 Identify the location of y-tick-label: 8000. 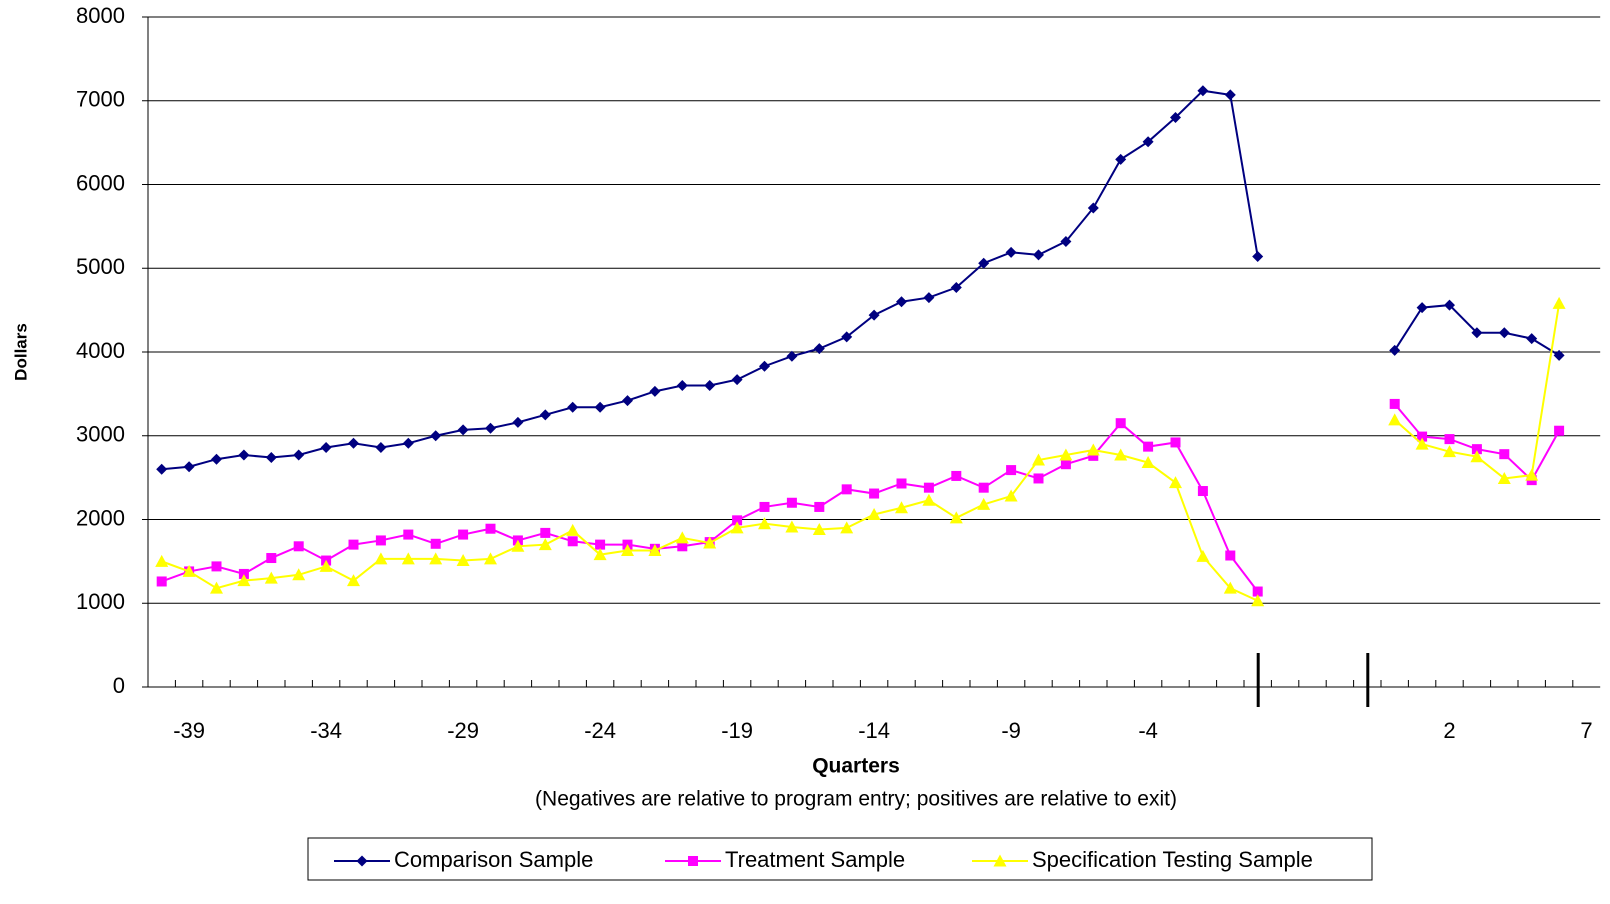
(100, 15).